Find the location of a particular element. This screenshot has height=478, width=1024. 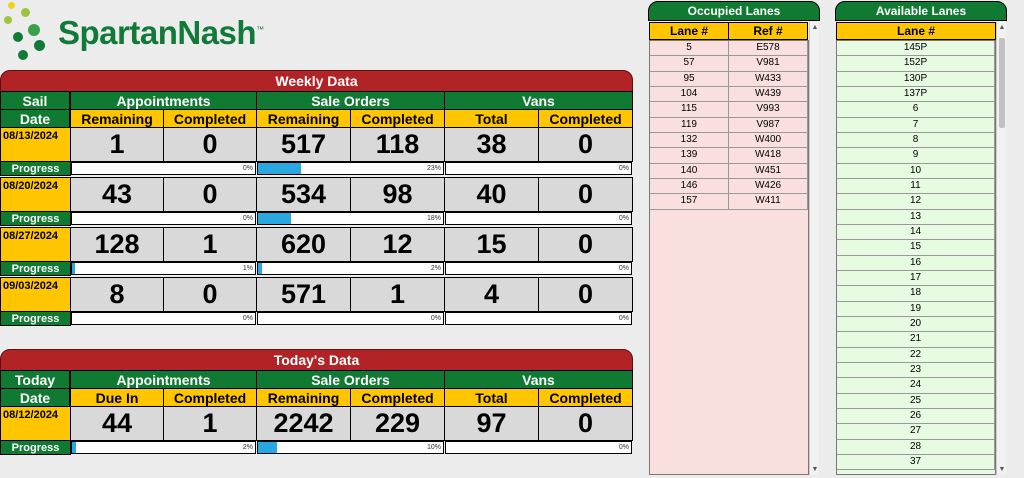

available-lane-row: 8 is located at coordinates (916, 140).